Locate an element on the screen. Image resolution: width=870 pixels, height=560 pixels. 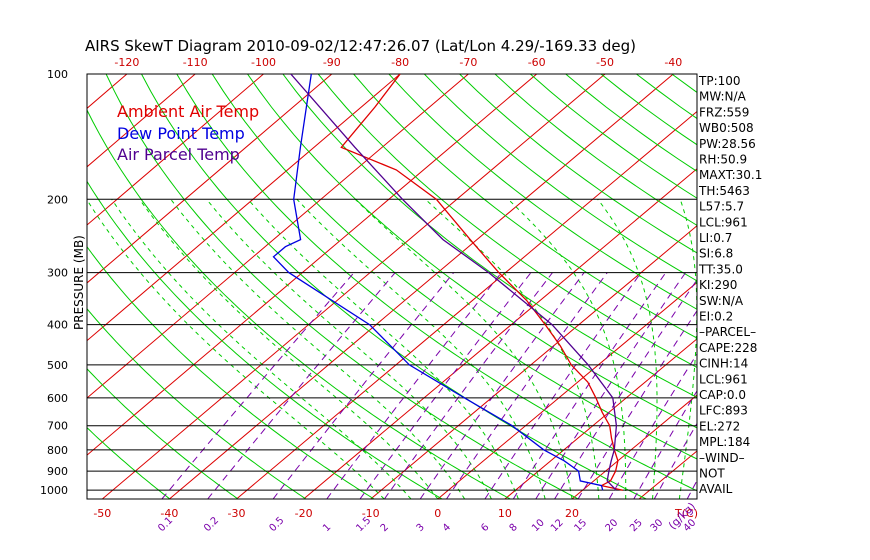
legend-air-parcel-temp: Air Parcel Temp is located at coordinates (178, 154).